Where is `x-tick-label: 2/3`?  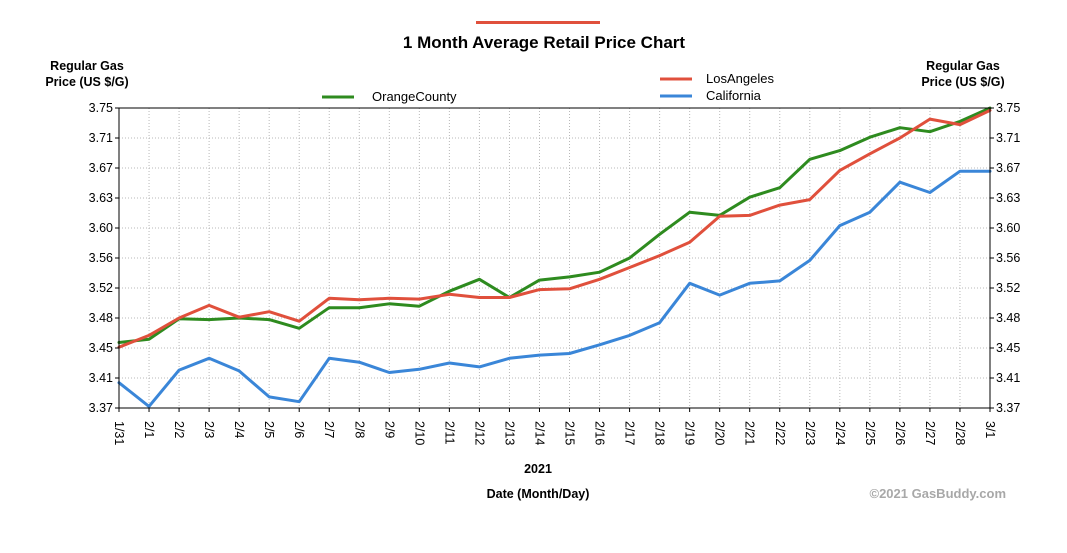
x-tick-label: 2/3 is located at coordinates (209, 429).